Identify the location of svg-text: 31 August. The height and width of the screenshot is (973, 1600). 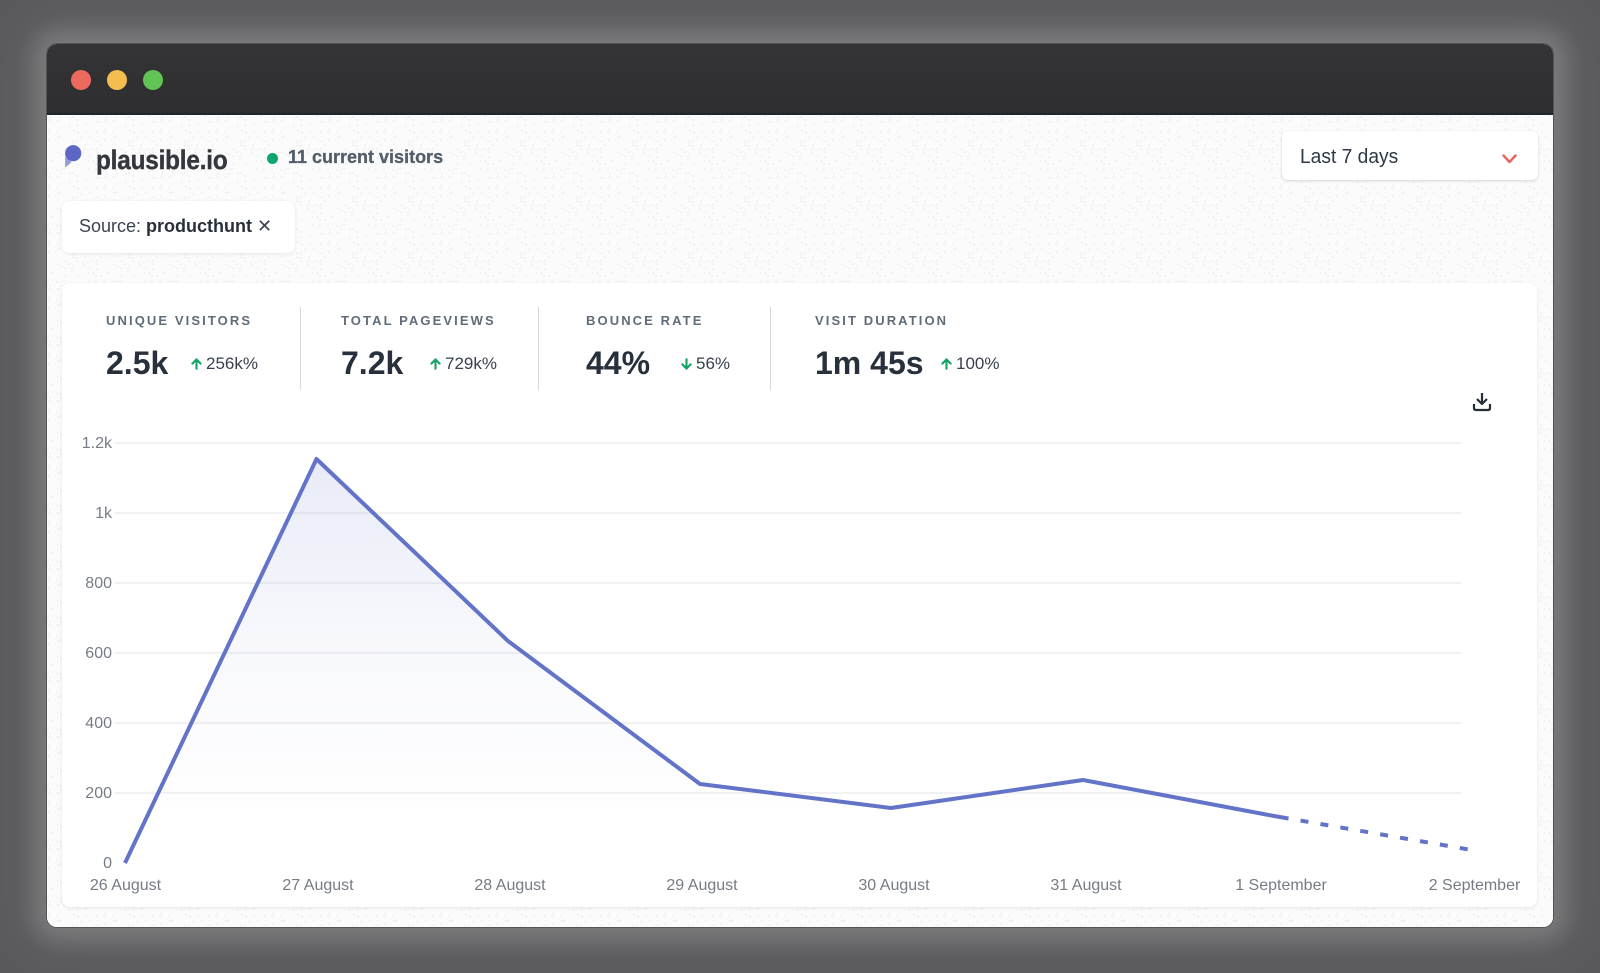
(1086, 885).